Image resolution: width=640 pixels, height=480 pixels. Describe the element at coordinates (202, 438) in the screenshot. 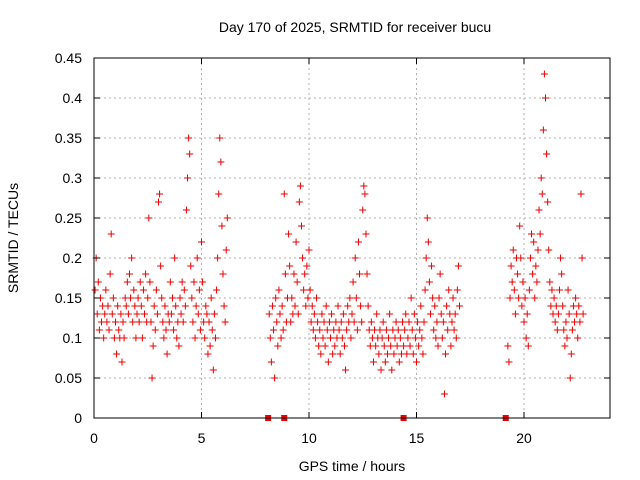

I see `x-tick-label: 5` at that location.